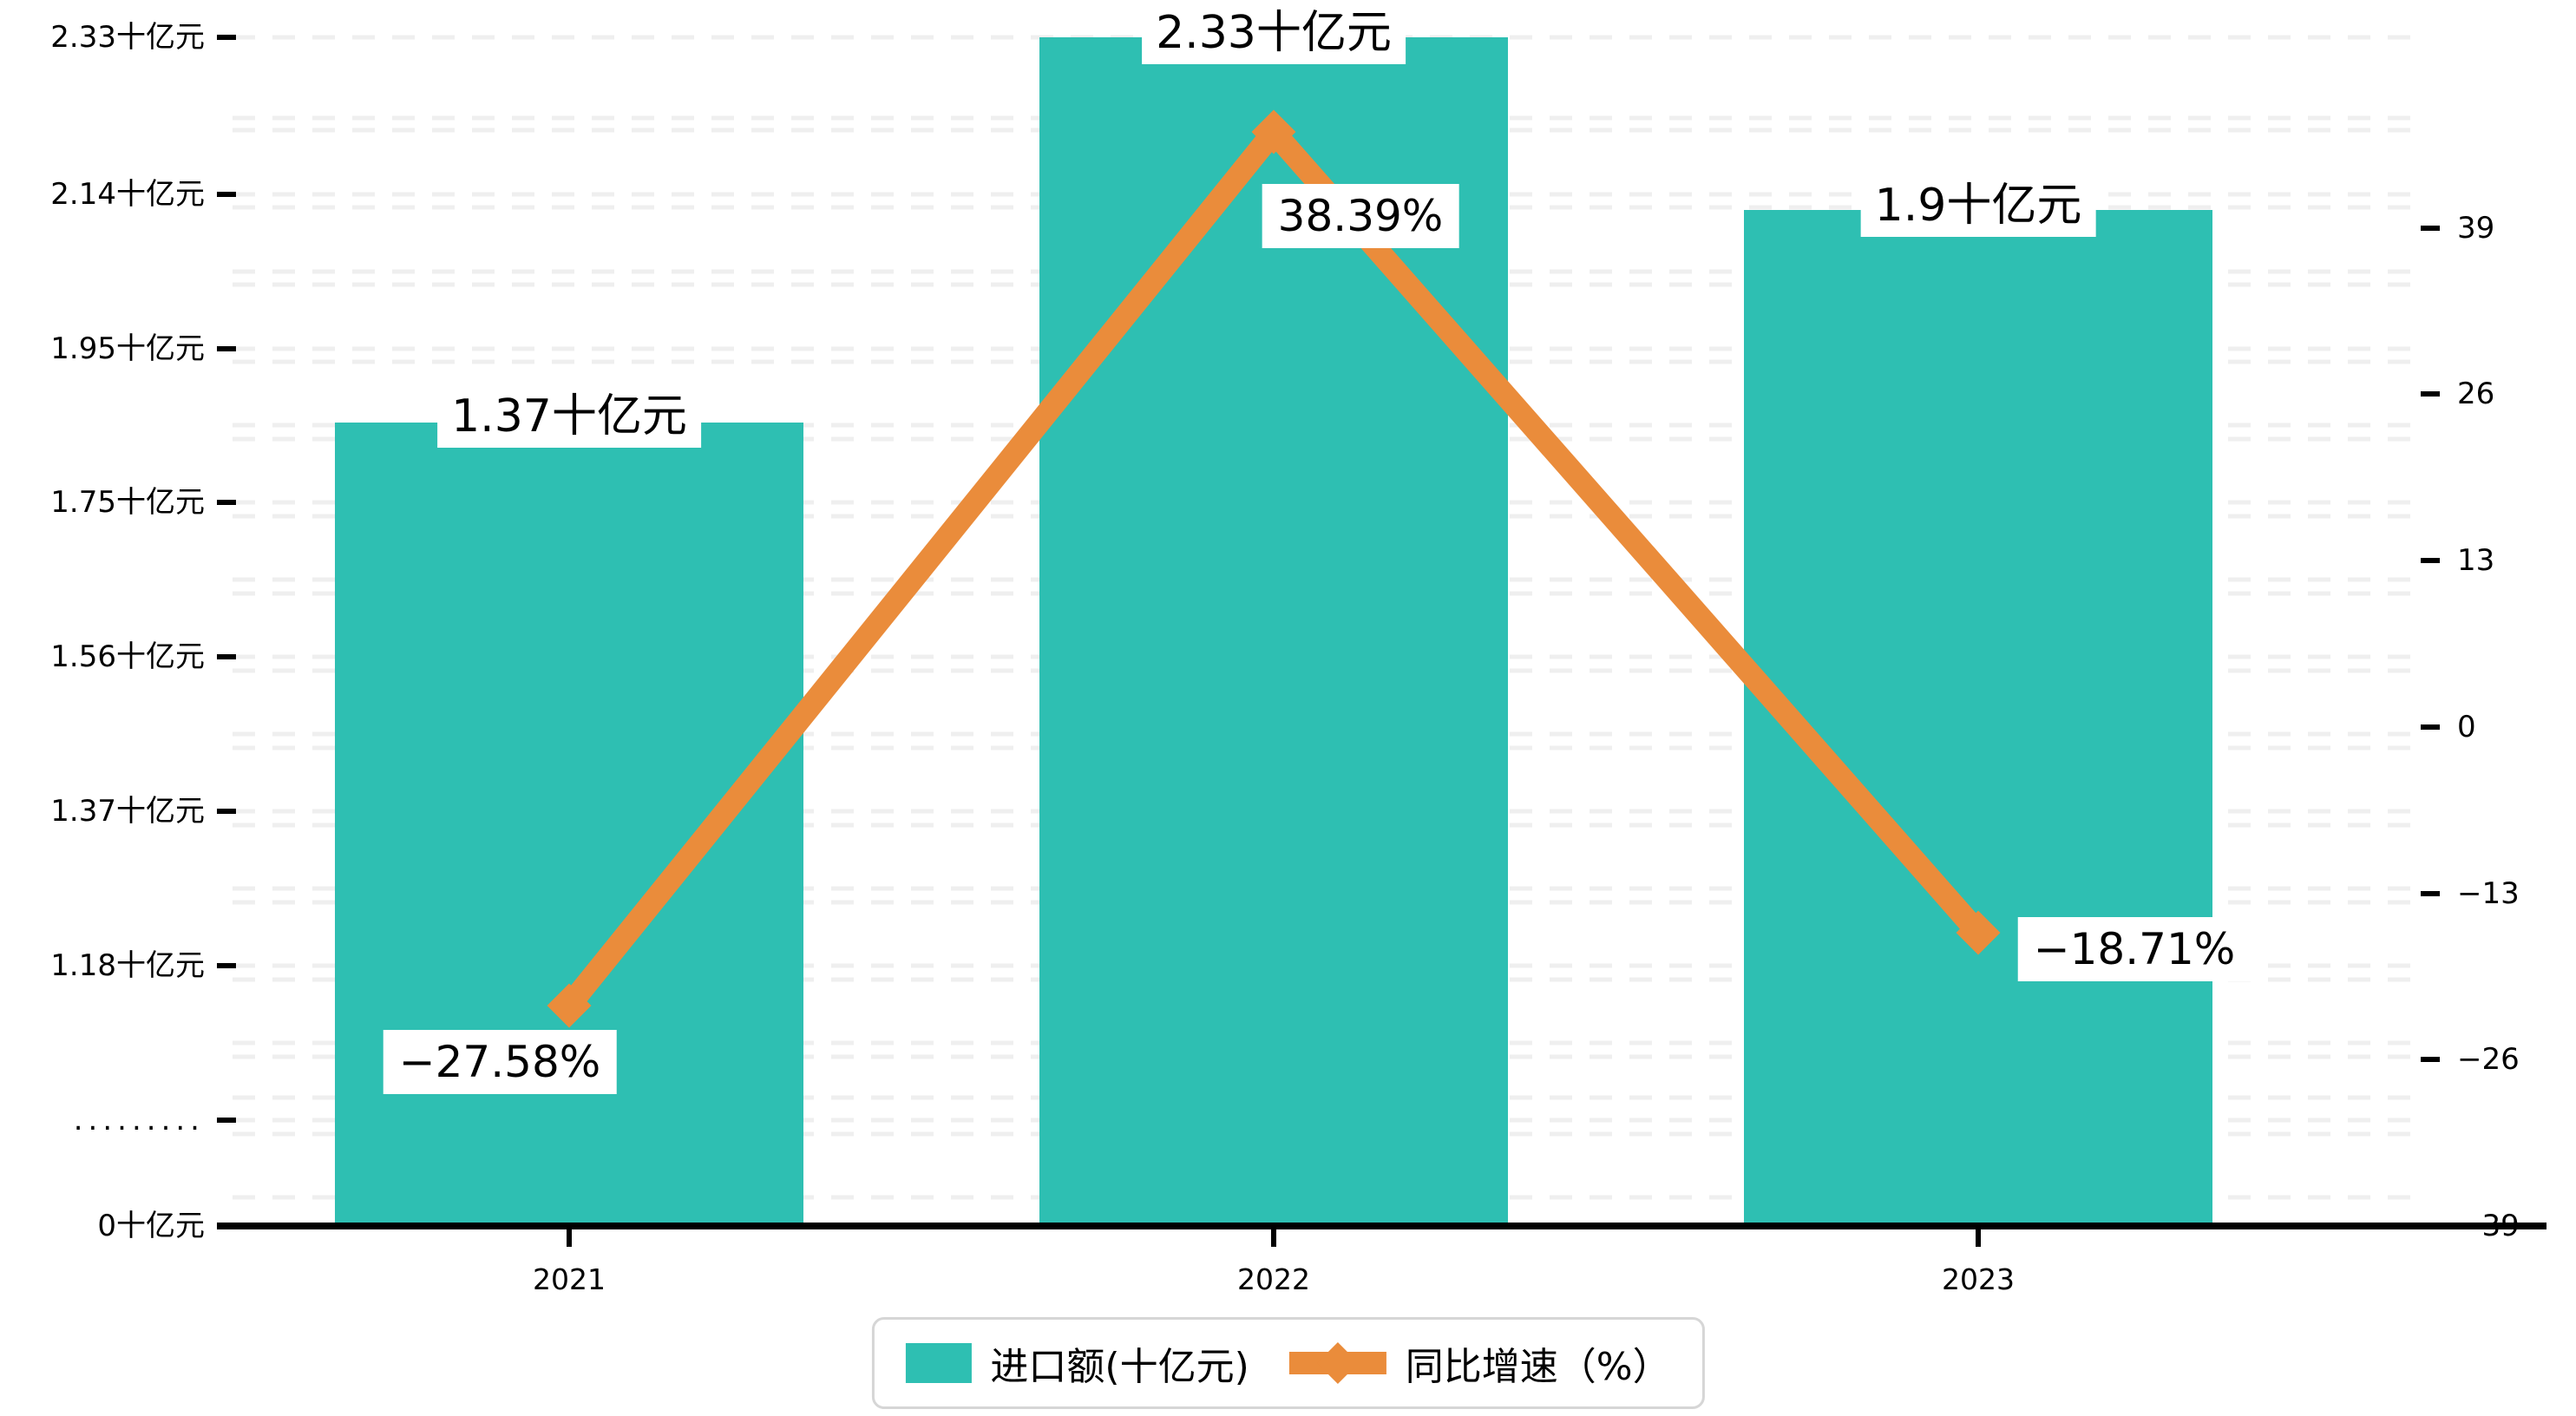  Describe the element at coordinates (2488, 1059) in the screenshot. I see `ytick-right-5: −26` at that location.